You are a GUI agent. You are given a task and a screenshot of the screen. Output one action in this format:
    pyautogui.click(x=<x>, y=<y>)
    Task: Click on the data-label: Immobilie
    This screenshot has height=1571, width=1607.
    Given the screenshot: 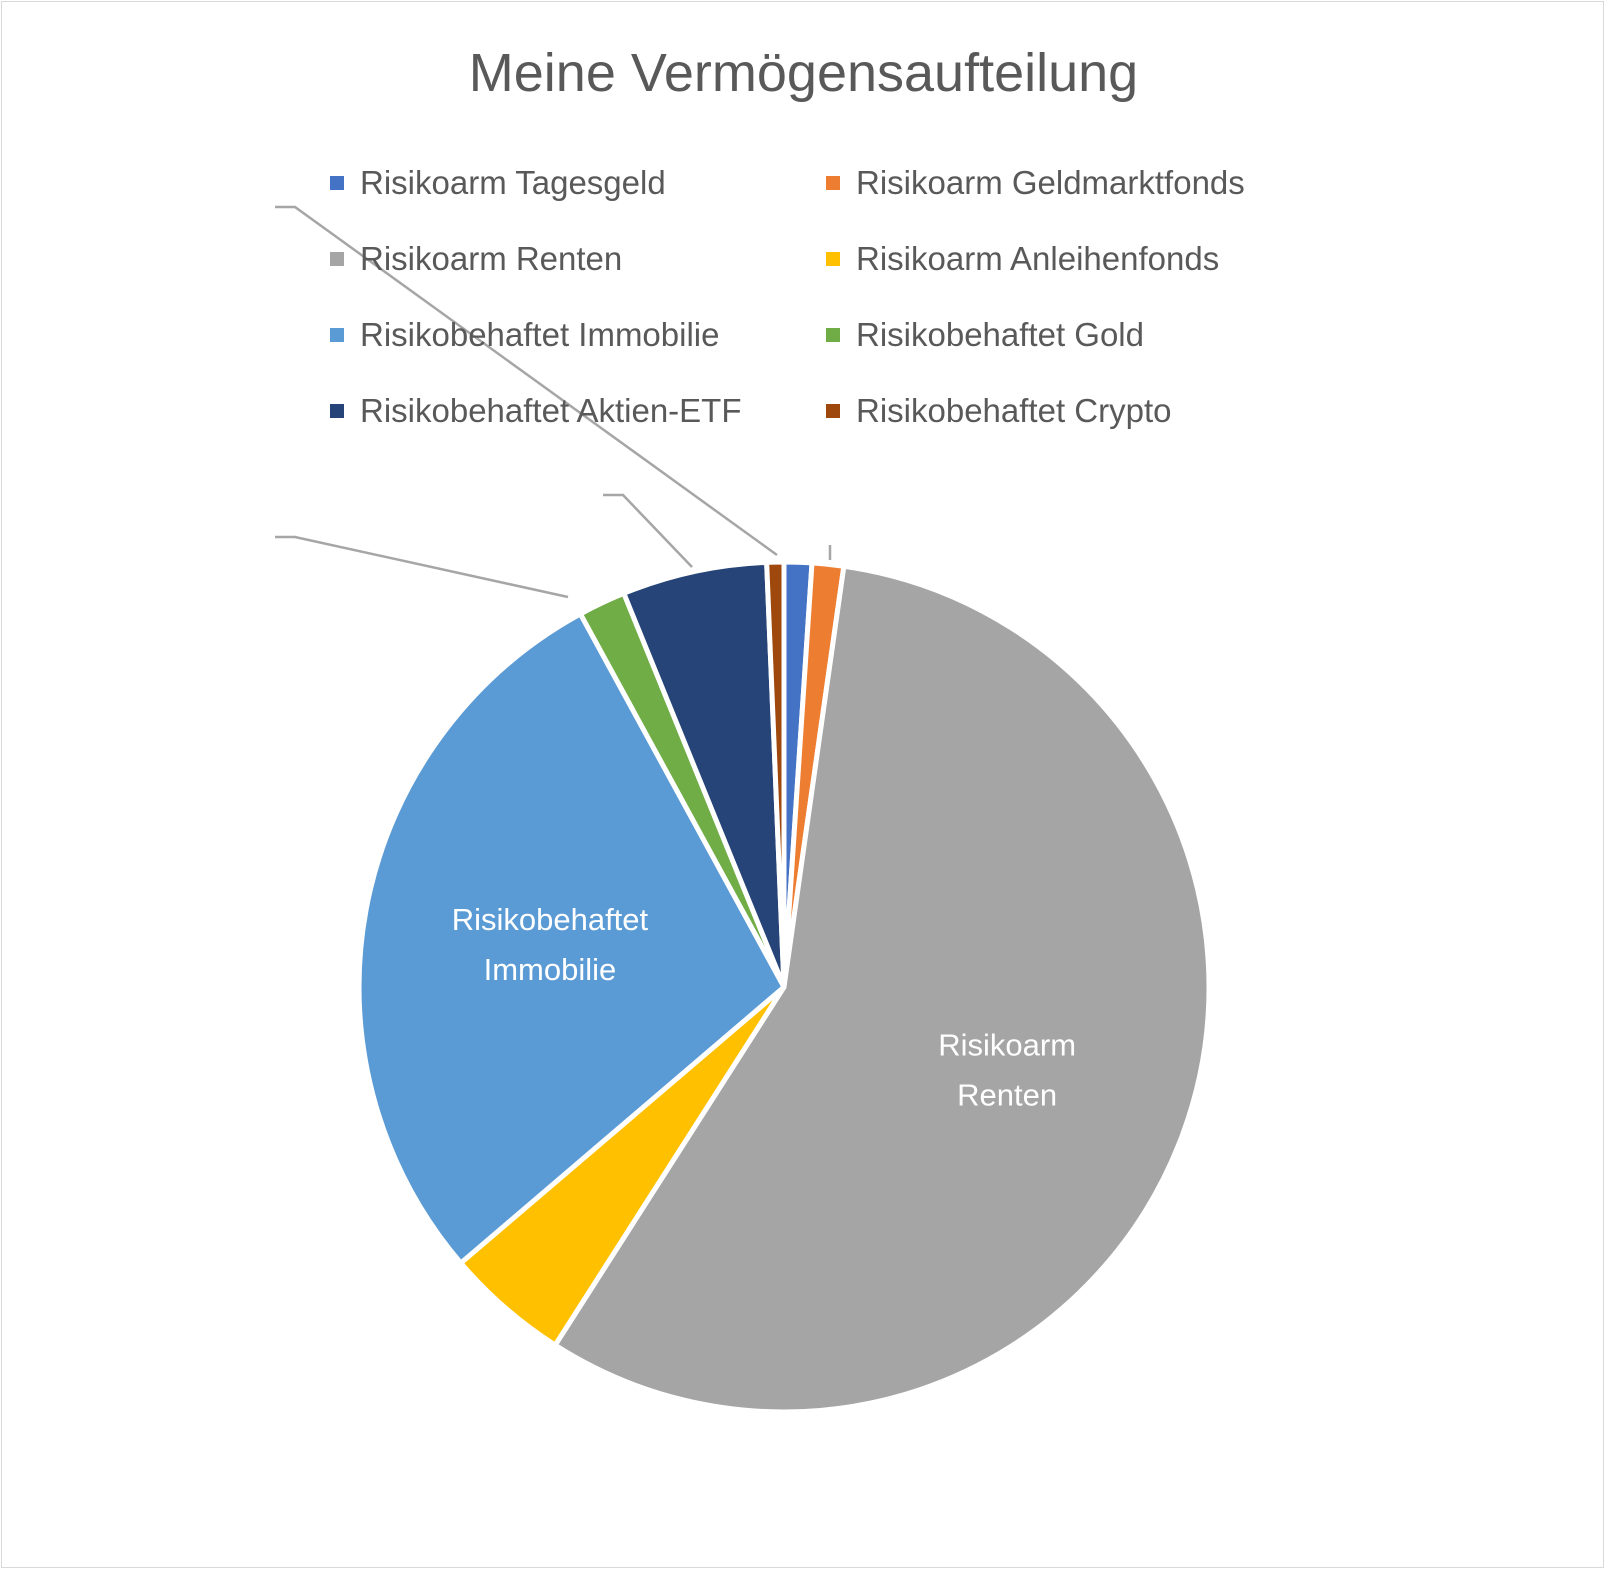 What is the action you would take?
    pyautogui.click(x=550, y=969)
    